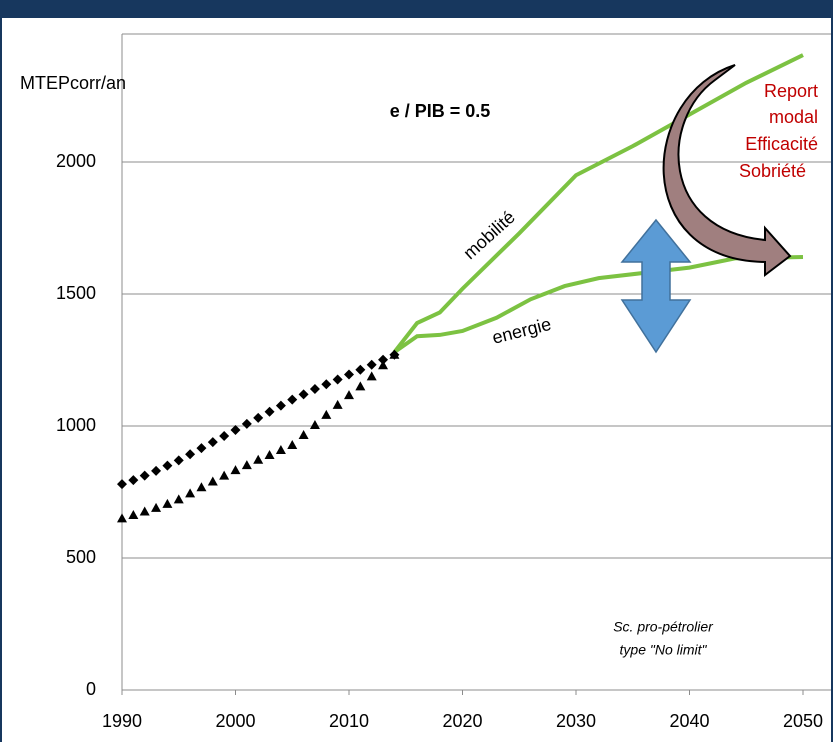 The height and width of the screenshot is (742, 833). I want to click on y-tick-label: 1000, so click(76, 425).